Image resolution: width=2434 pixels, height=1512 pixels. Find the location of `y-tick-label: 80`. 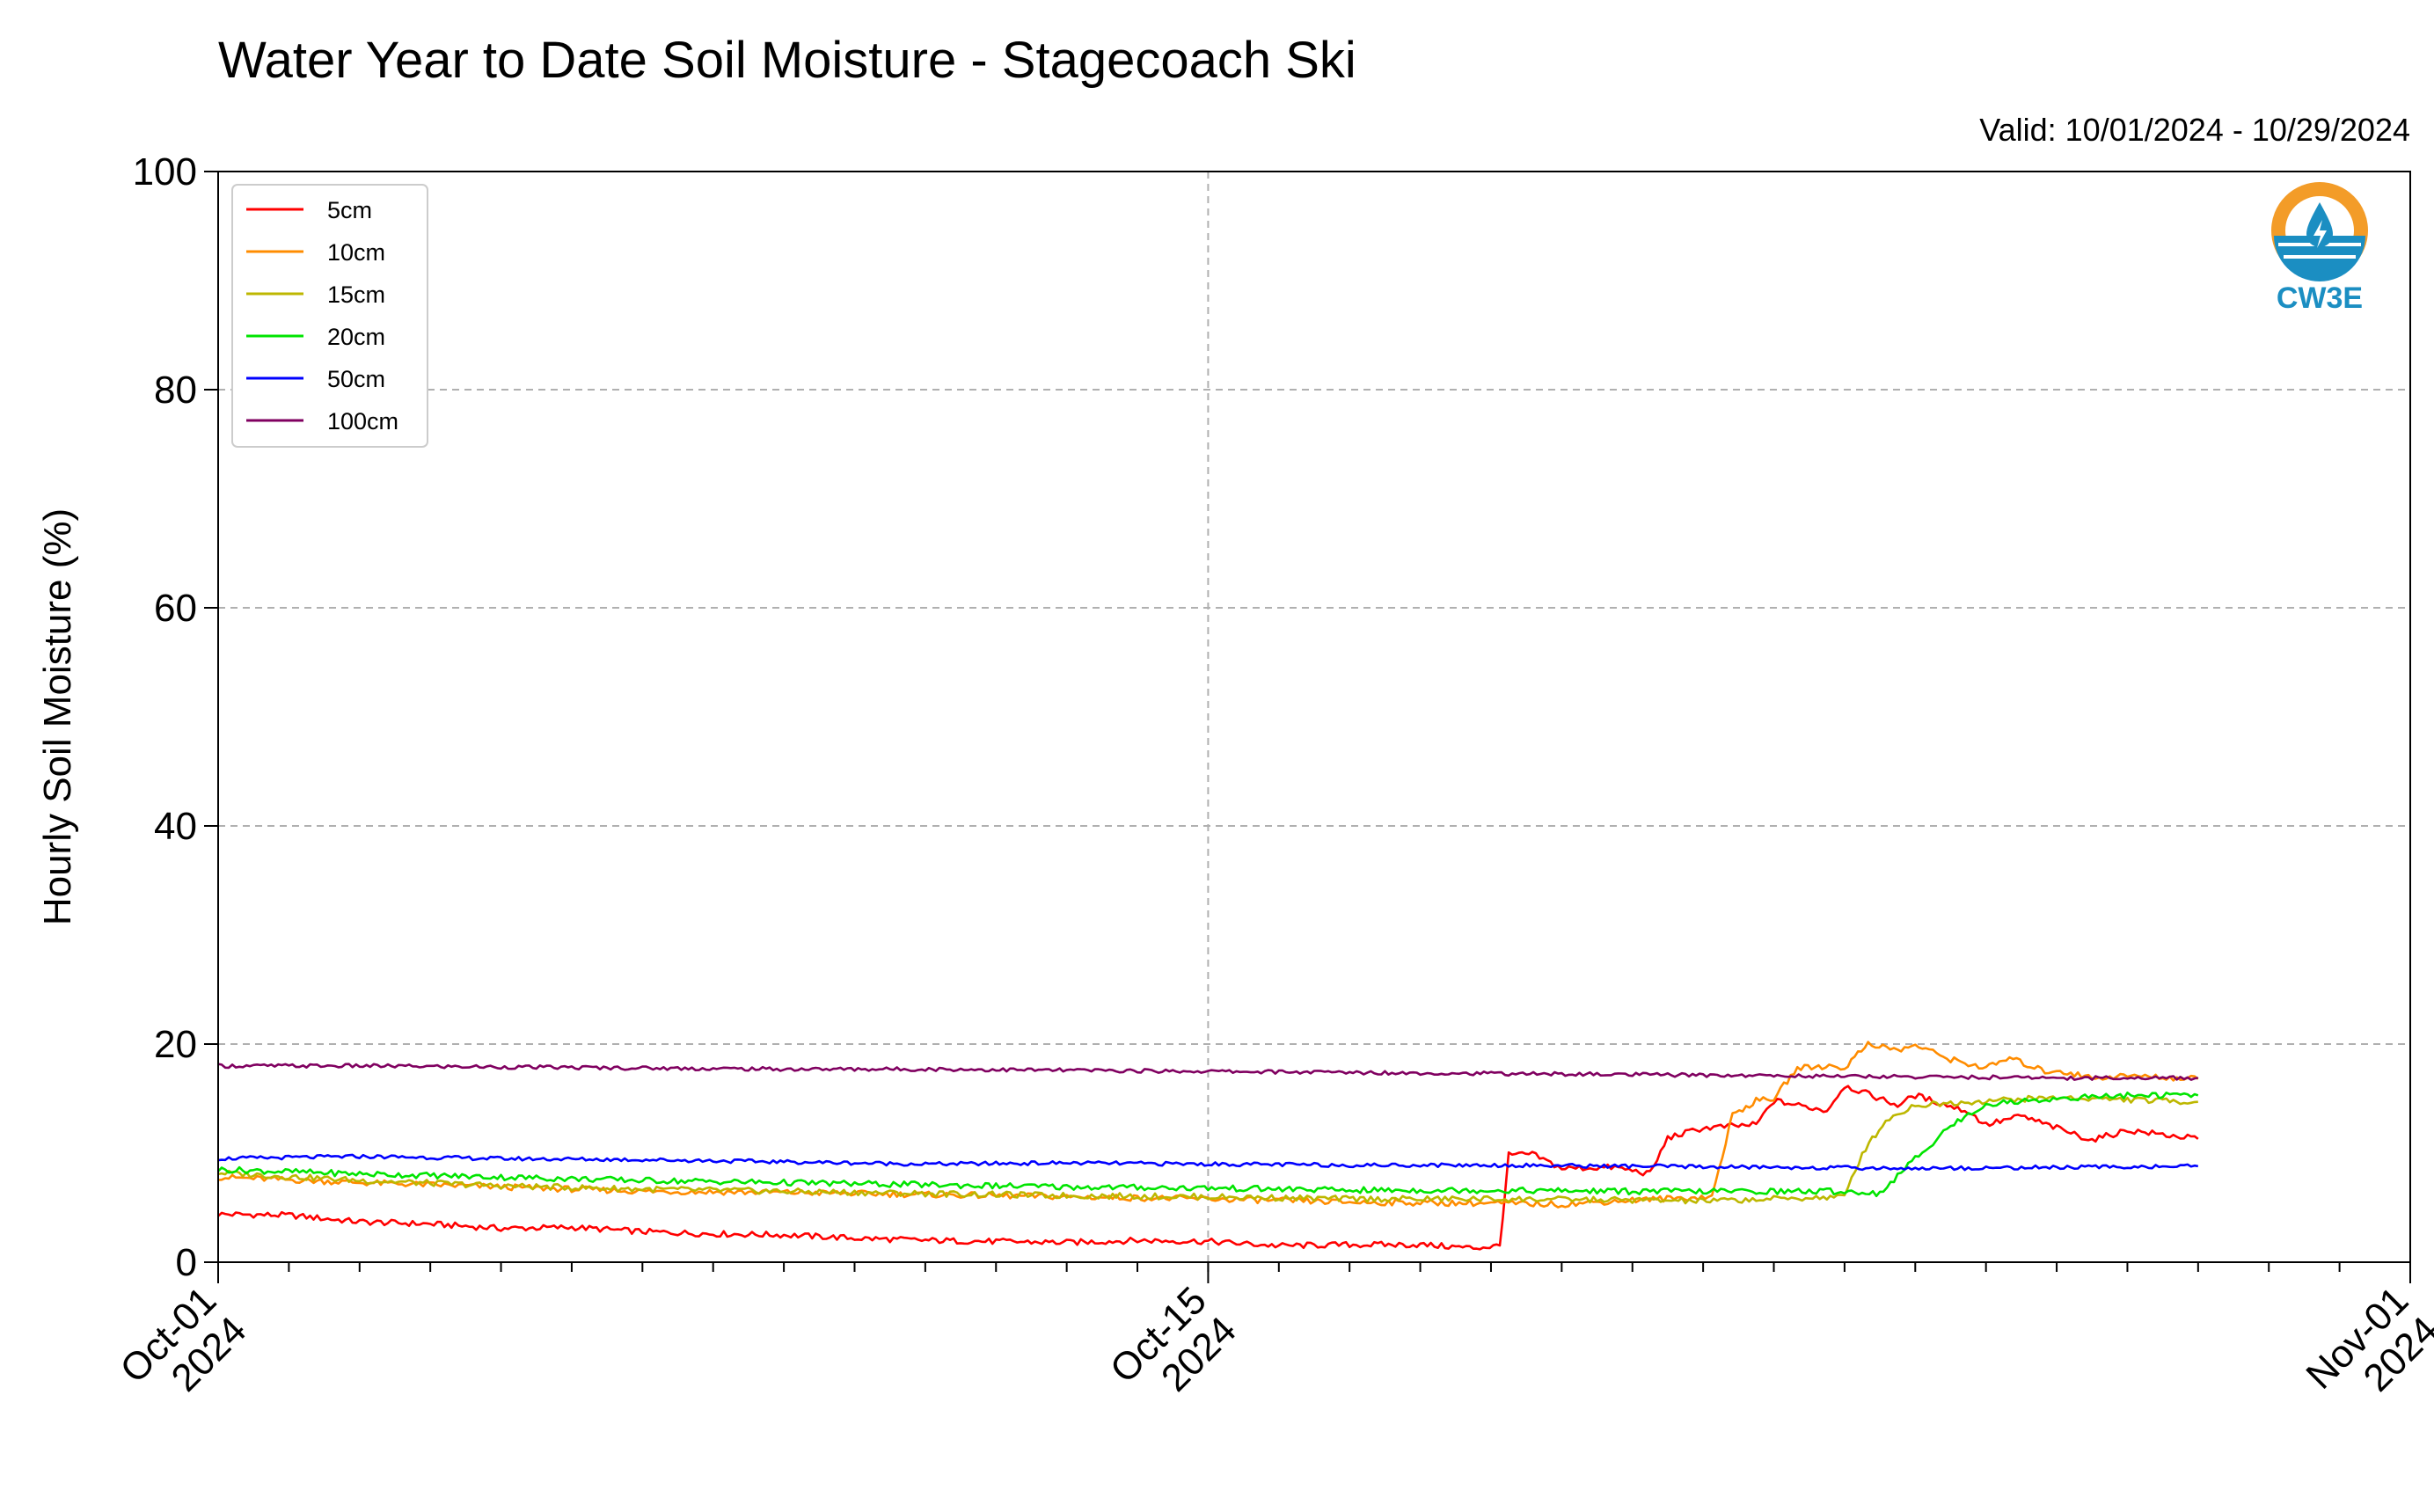

y-tick-label: 80 is located at coordinates (175, 390).